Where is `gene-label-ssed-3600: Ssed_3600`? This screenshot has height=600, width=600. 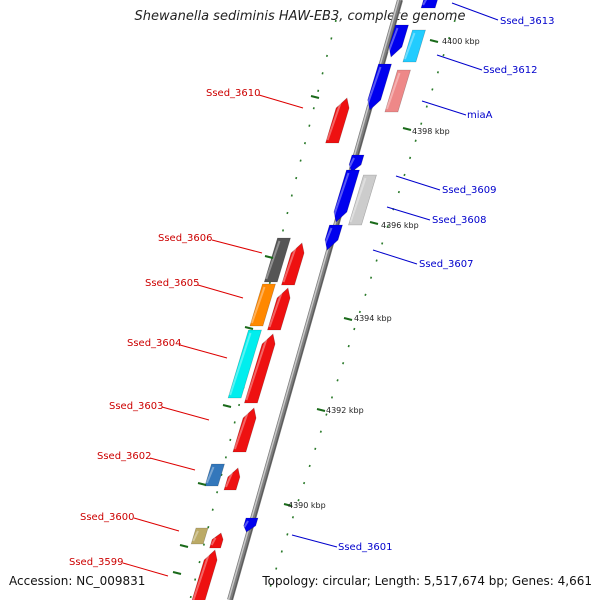 gene-label-ssed-3600: Ssed_3600 is located at coordinates (107, 517).